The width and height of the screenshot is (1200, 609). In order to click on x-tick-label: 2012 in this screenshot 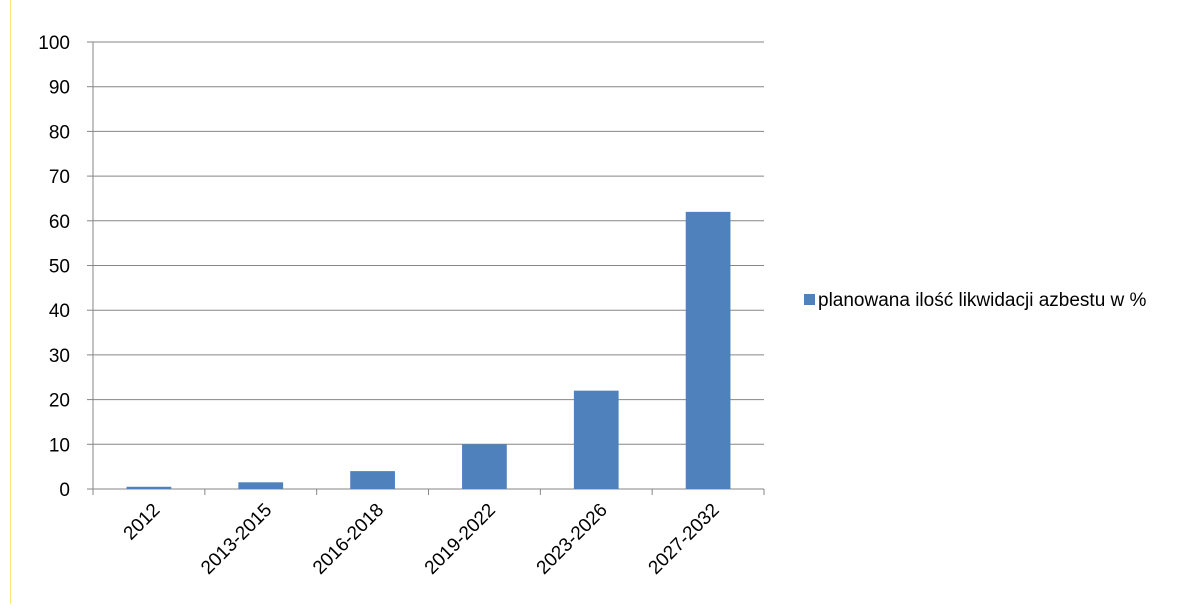, I will do `click(142, 522)`.